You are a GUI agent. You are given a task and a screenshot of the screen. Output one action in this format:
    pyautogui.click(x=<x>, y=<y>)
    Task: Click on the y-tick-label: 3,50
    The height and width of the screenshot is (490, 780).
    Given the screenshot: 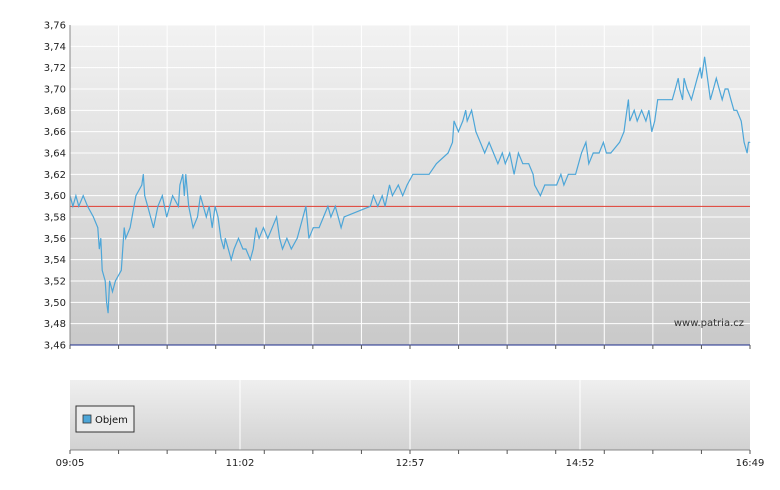 What is the action you would take?
    pyautogui.click(x=55, y=303)
    